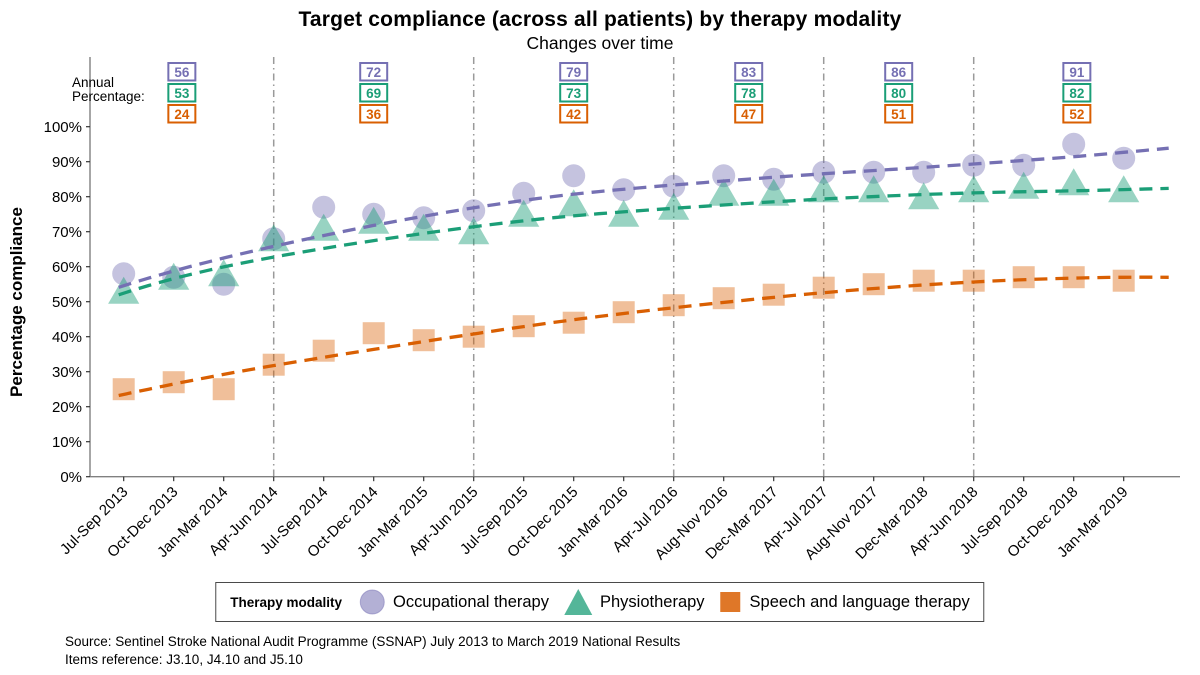  I want to click on triangle-marker-icon, so click(577, 602).